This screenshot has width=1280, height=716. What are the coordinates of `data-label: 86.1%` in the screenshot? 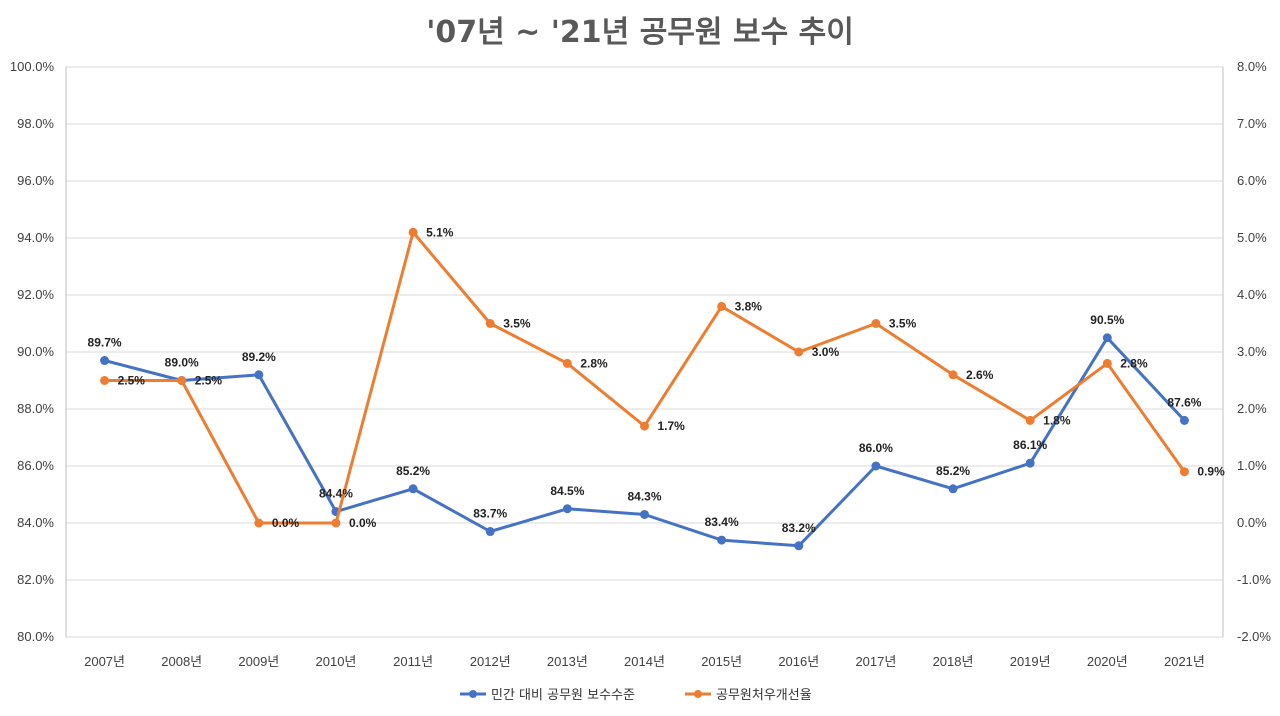 It's located at (1030, 445).